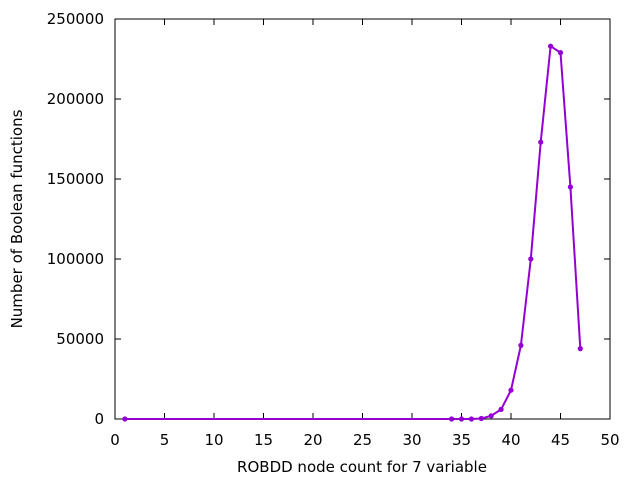 The height and width of the screenshot is (480, 640). What do you see at coordinates (75, 259) in the screenshot?
I see `y-tick-label: 100000` at bounding box center [75, 259].